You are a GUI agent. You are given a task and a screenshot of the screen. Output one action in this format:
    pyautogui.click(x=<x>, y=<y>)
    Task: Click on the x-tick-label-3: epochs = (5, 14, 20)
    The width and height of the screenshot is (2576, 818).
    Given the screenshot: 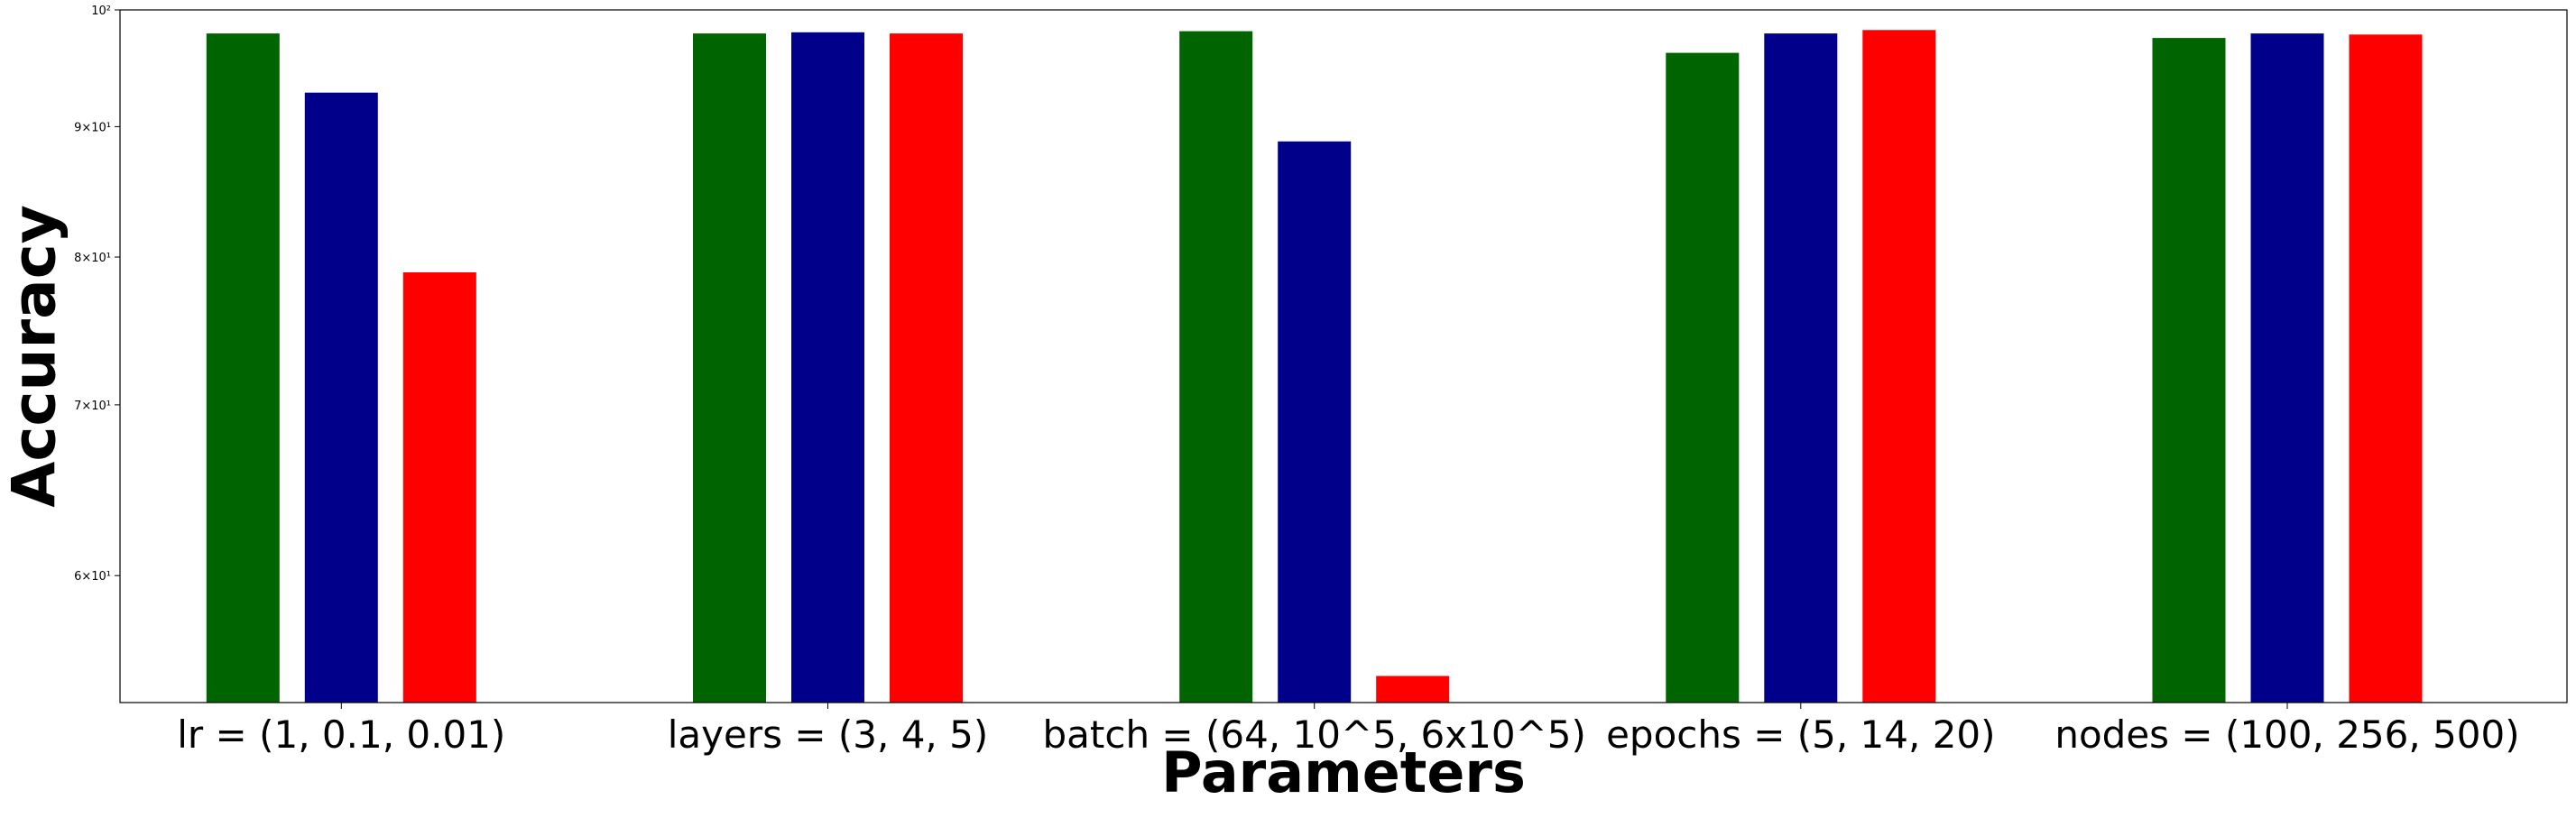 What is the action you would take?
    pyautogui.click(x=1800, y=734)
    